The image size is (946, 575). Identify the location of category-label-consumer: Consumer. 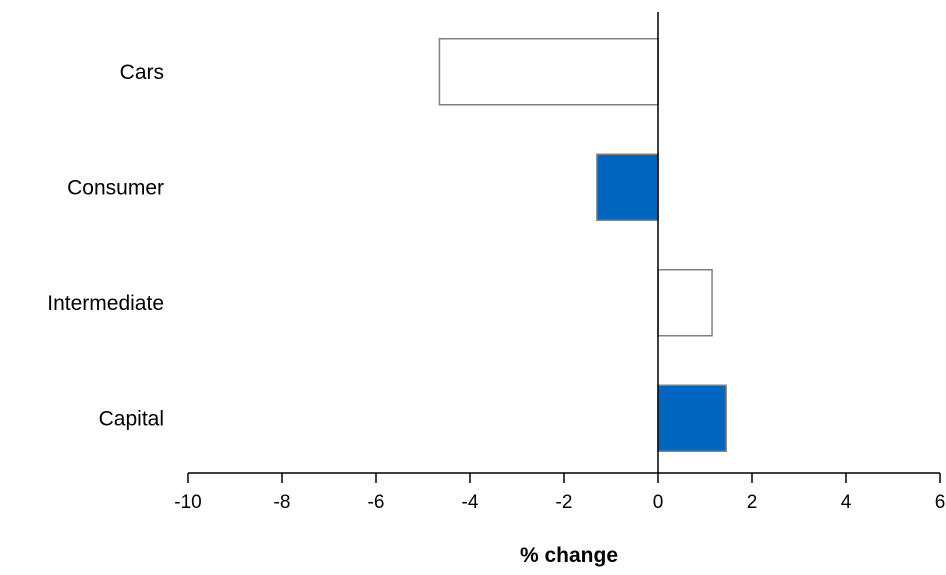
(115, 187).